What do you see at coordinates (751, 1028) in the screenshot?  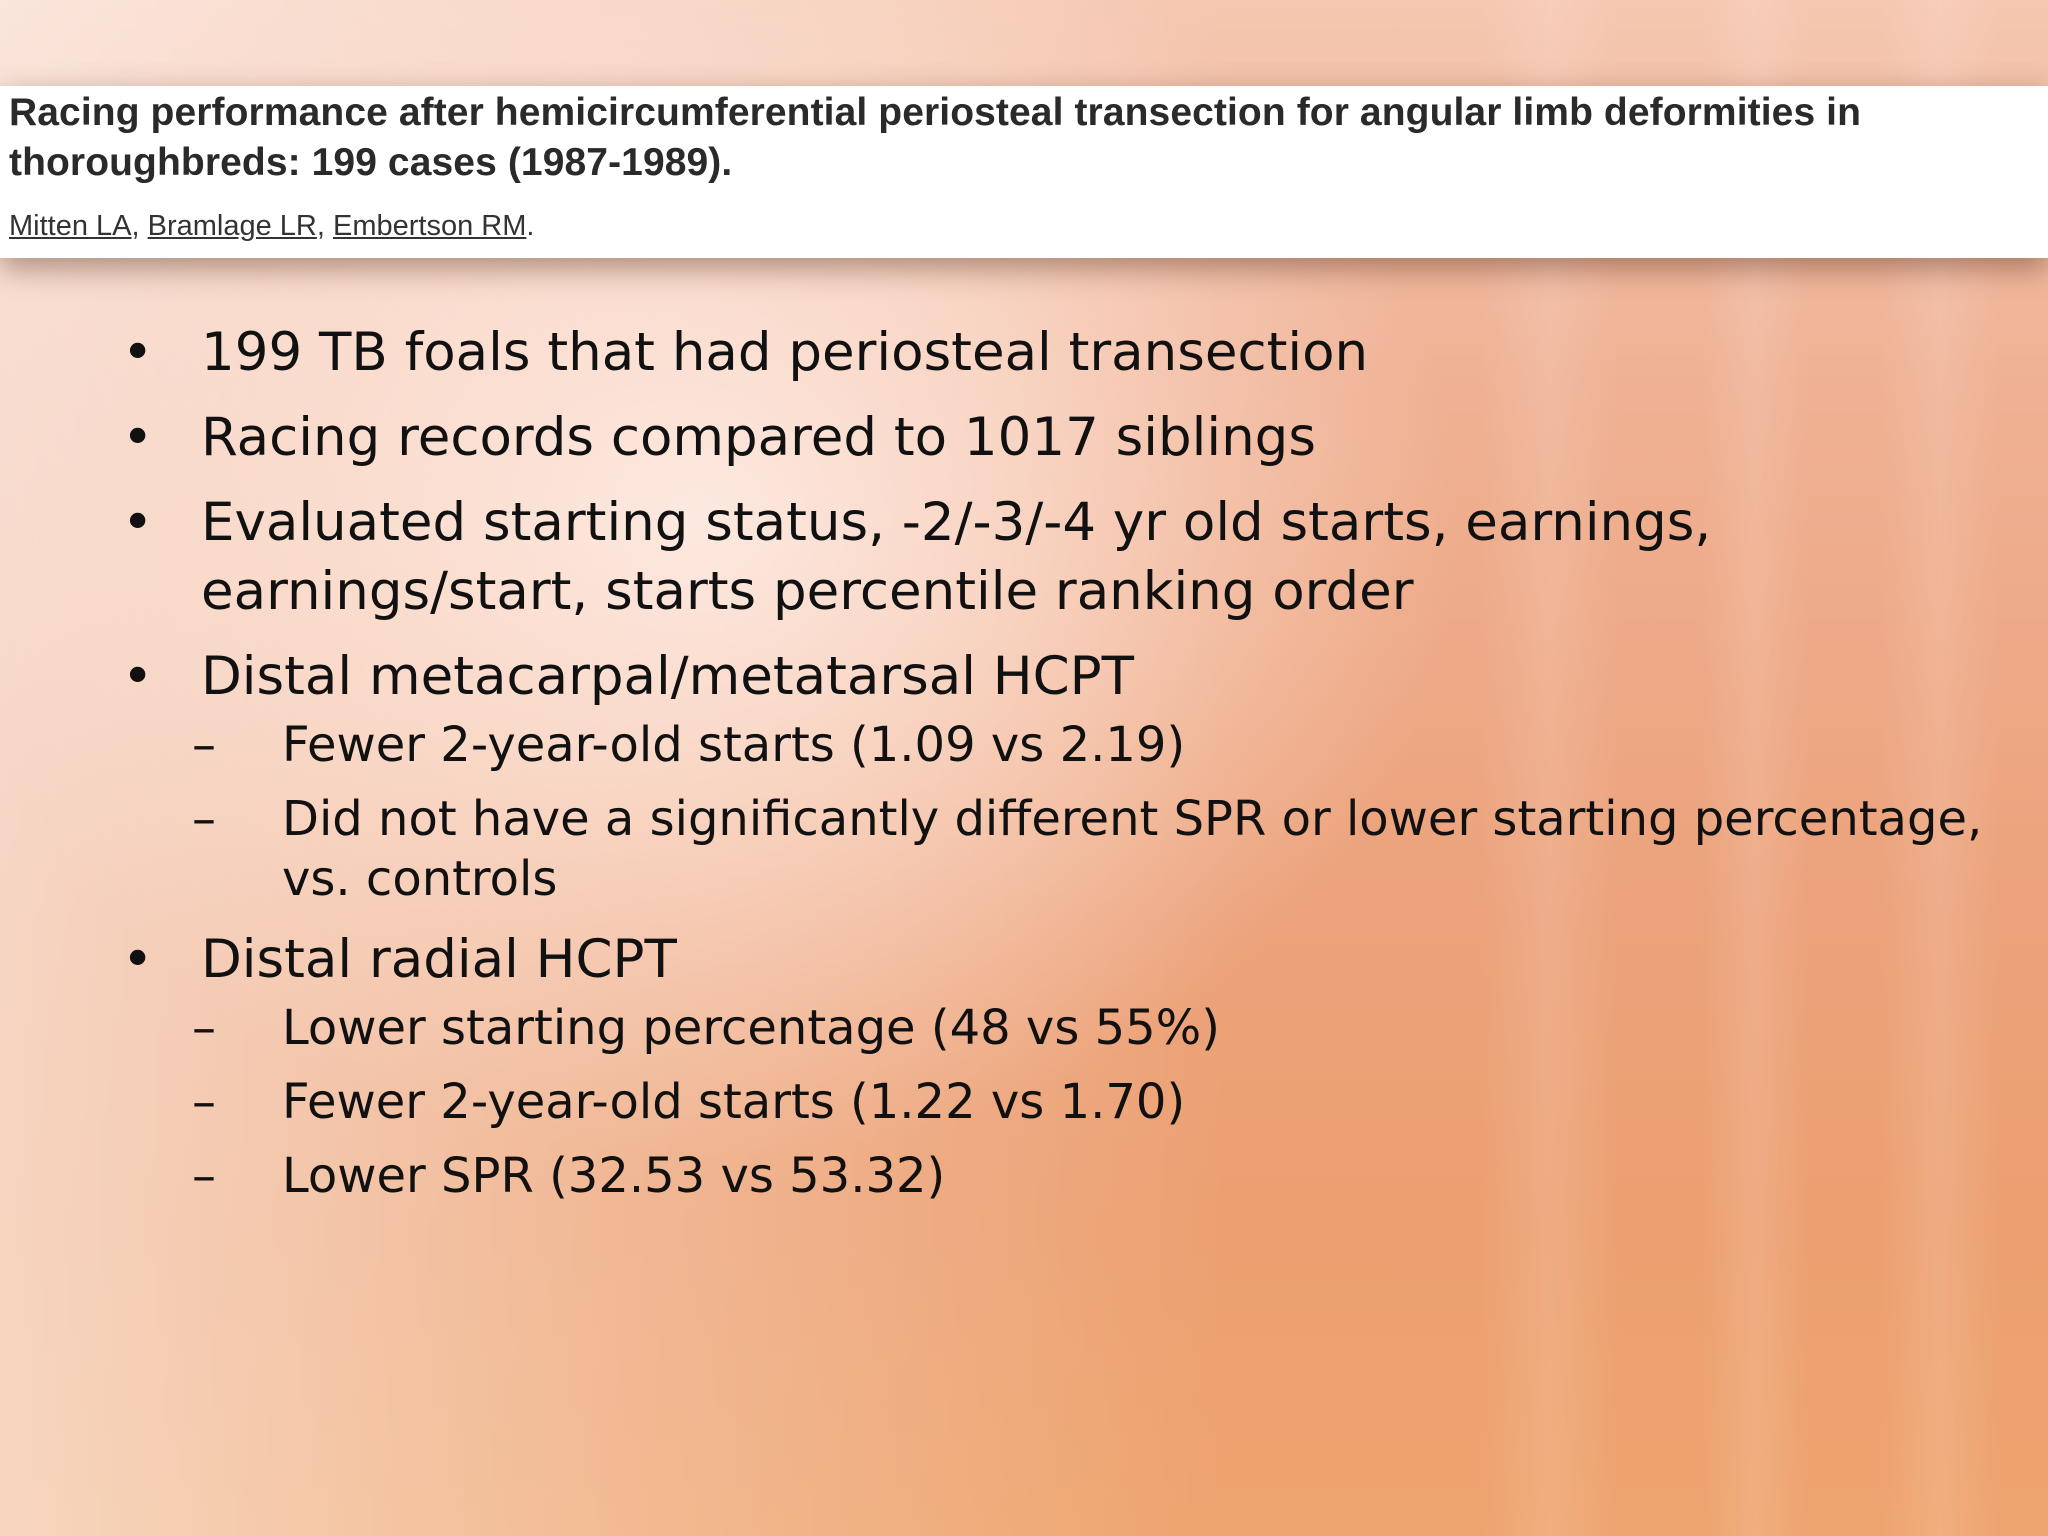 I see `sub-bullet-text: Lower starting percentage (48 vs 55%)` at bounding box center [751, 1028].